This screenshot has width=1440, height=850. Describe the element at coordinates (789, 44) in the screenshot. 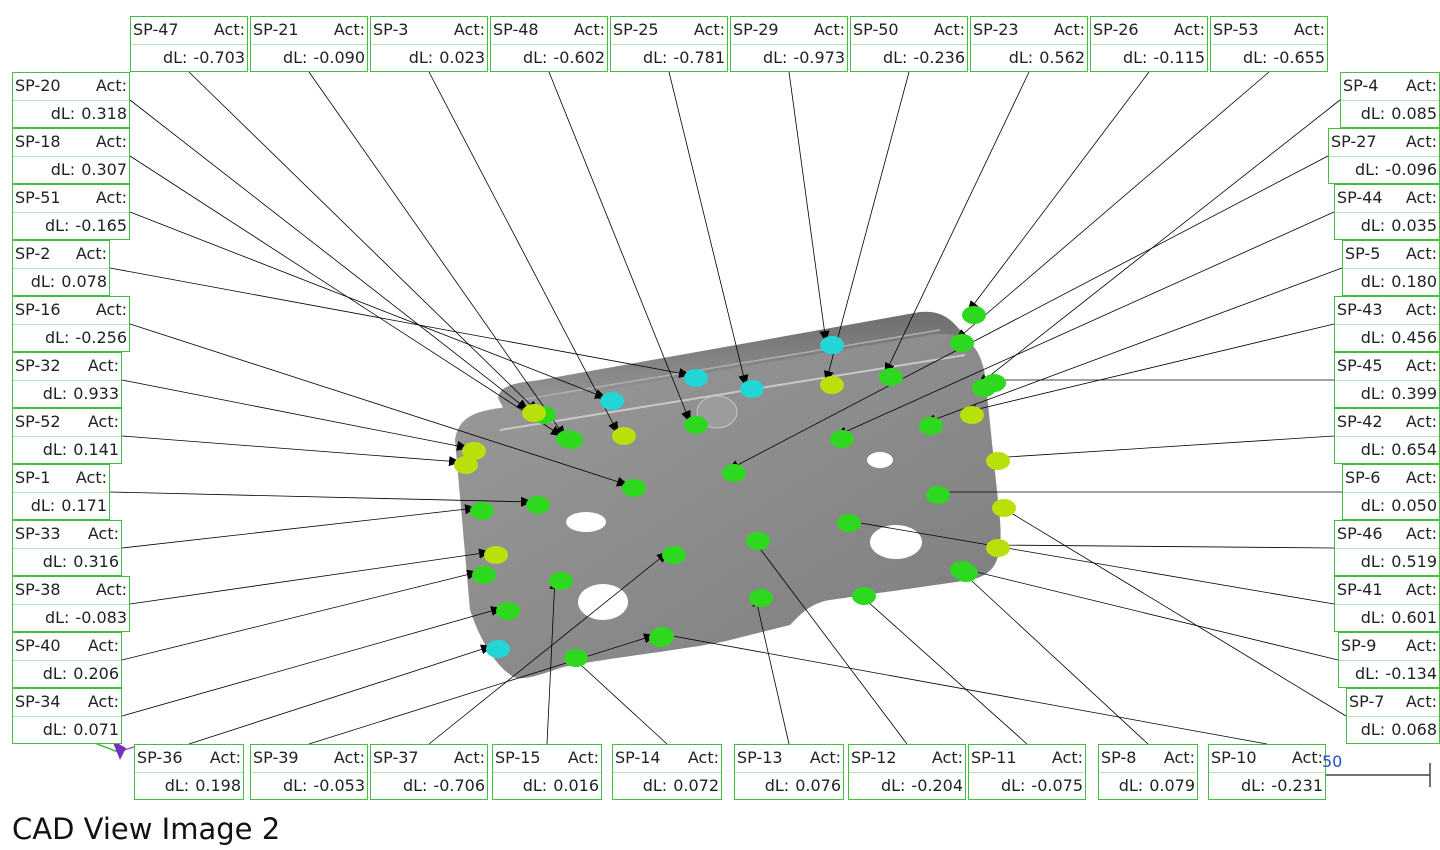

I see `callout-sp-29: SP-29 Act: dL: -0.973` at that location.